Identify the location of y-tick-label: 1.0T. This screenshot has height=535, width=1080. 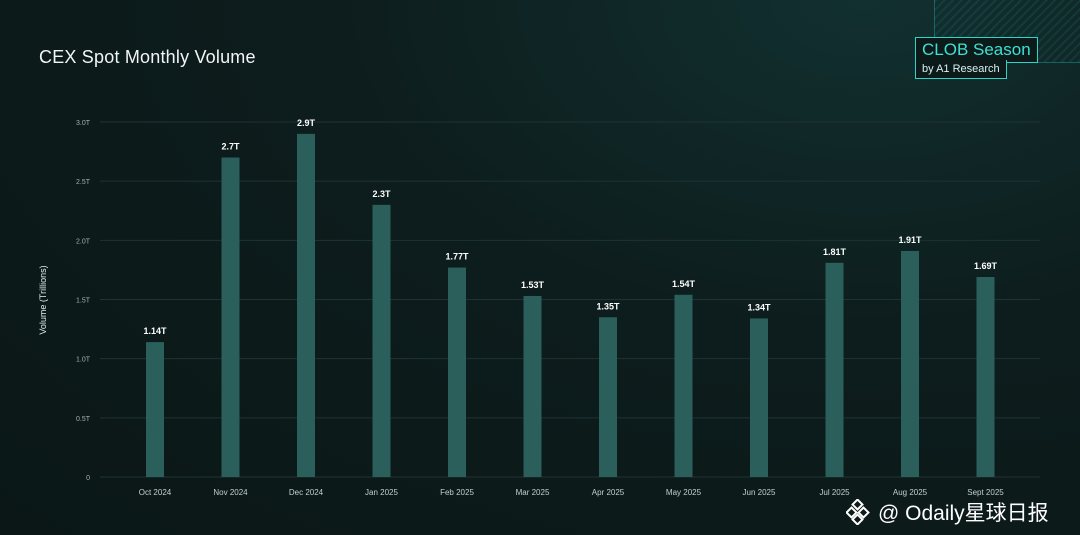
(83, 360).